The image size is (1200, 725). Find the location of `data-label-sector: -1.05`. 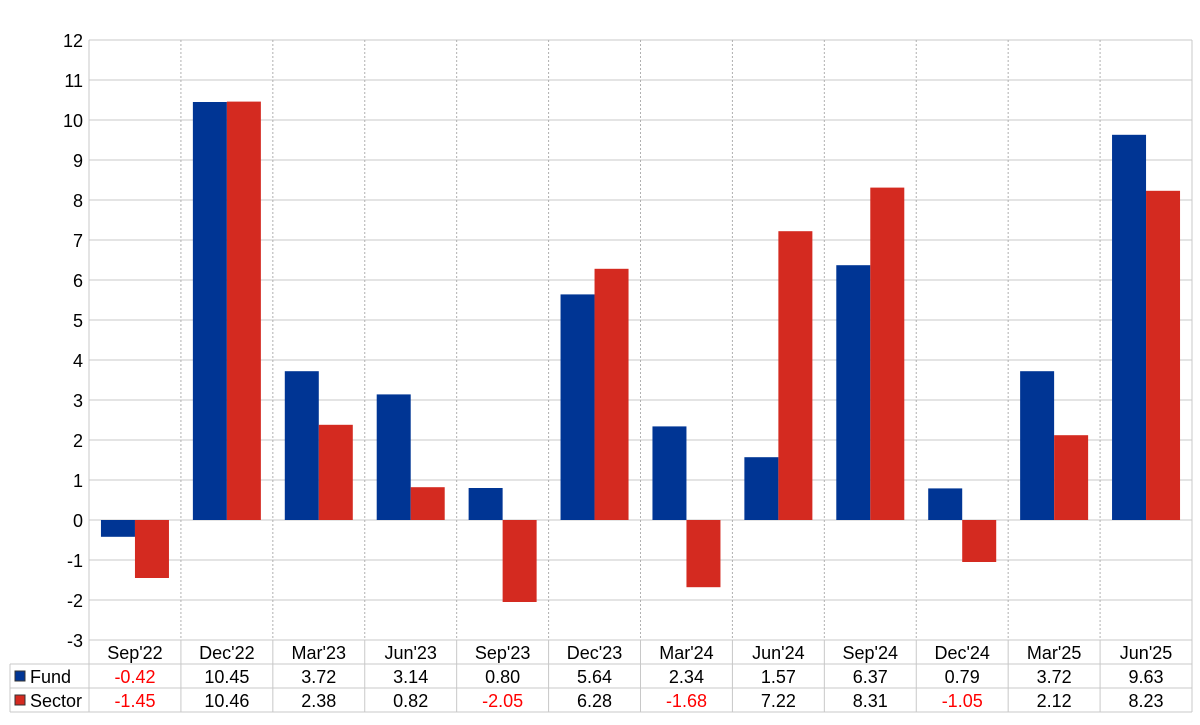

data-label-sector: -1.05 is located at coordinates (962, 701).